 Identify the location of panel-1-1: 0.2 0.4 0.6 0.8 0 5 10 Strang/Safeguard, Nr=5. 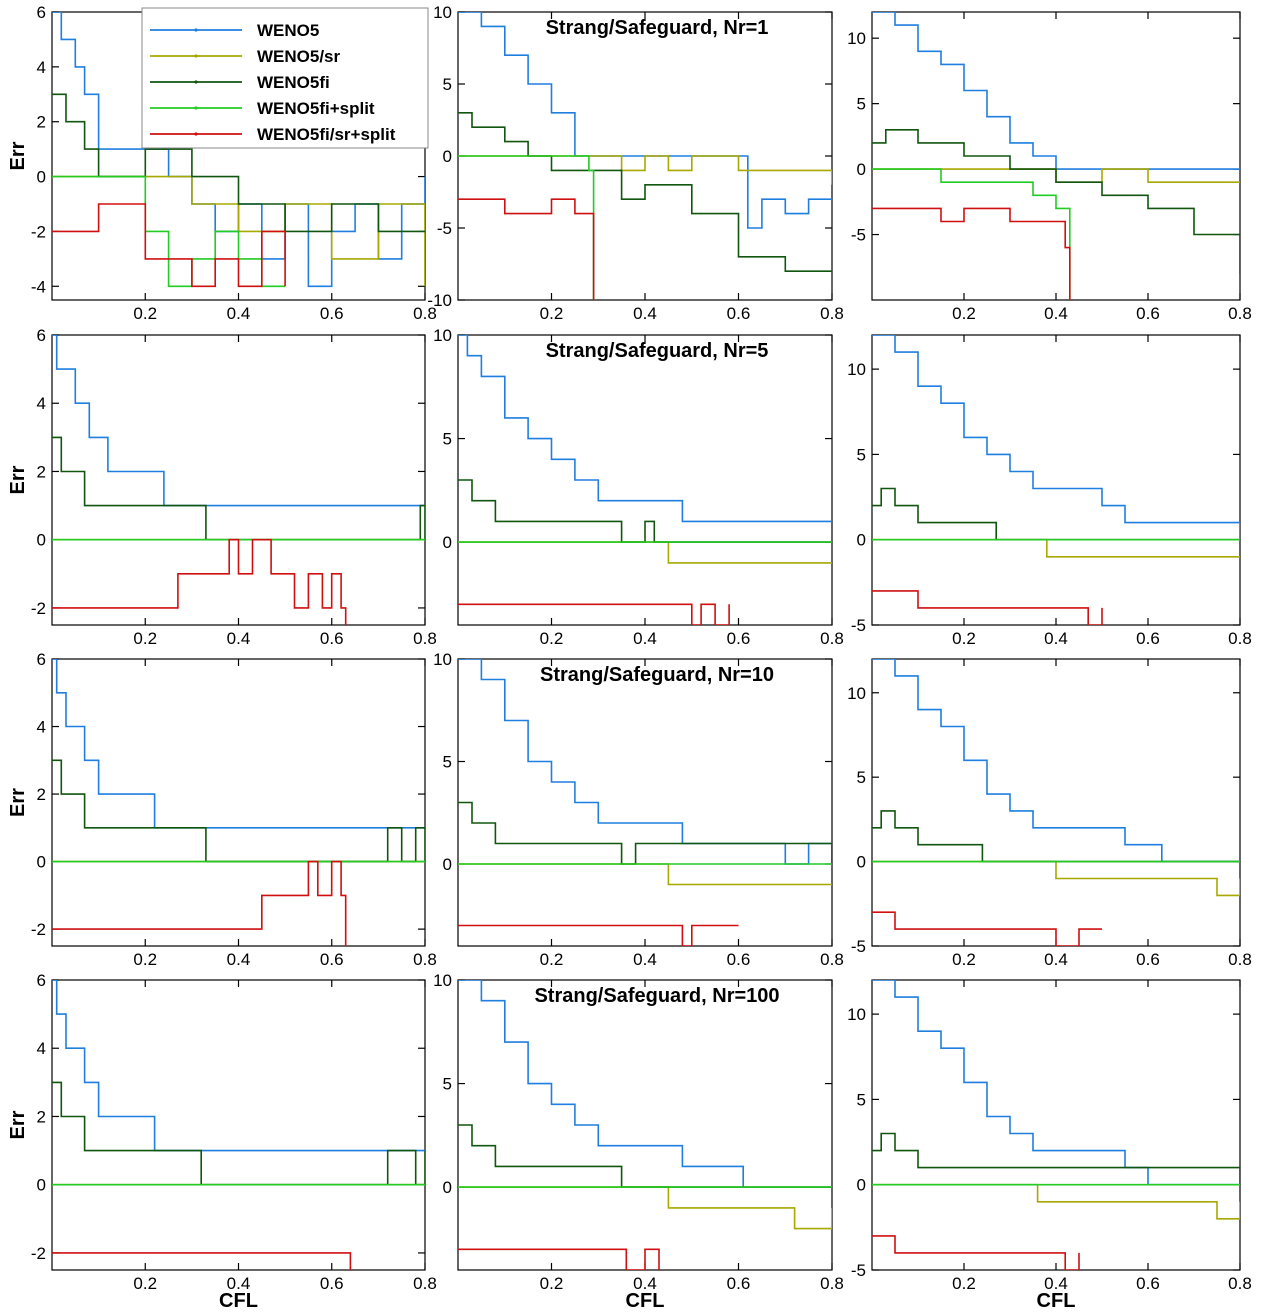
(638, 487).